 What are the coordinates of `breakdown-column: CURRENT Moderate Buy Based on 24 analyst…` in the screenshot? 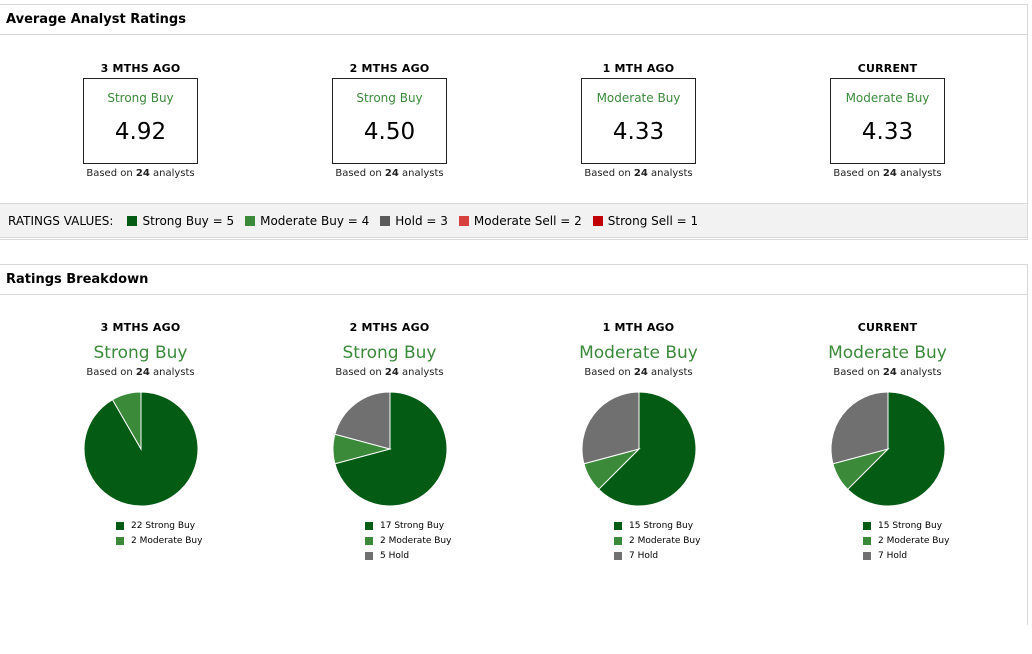 It's located at (887, 442).